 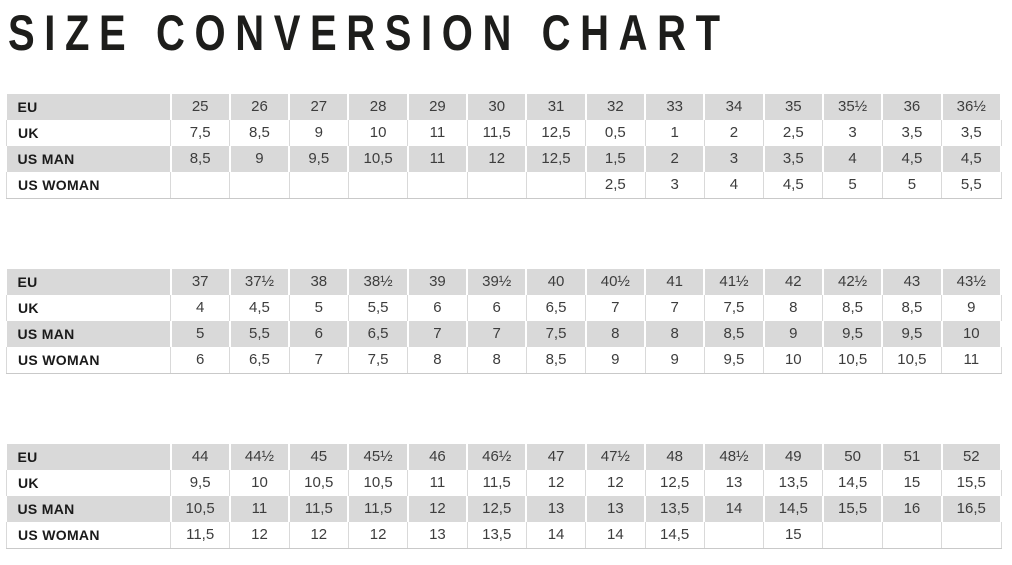 I want to click on table-cell: 28, so click(x=378, y=107).